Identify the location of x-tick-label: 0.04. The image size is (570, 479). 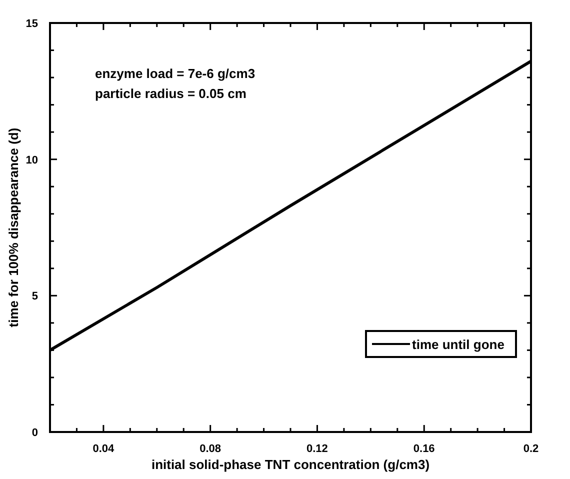
(104, 449).